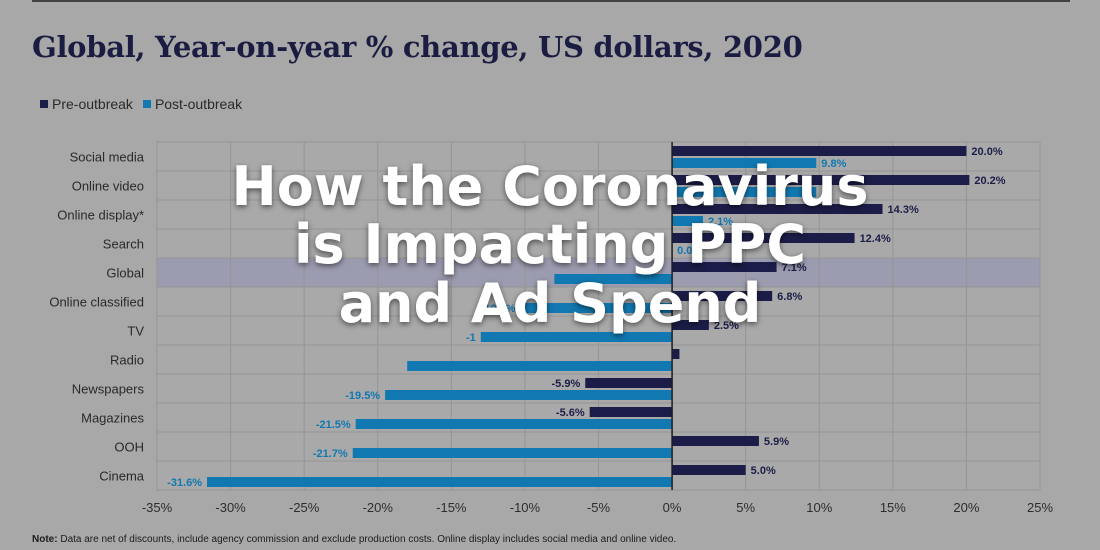 The image size is (1100, 550). I want to click on legend-swatch-pre-outbreak, so click(44, 104).